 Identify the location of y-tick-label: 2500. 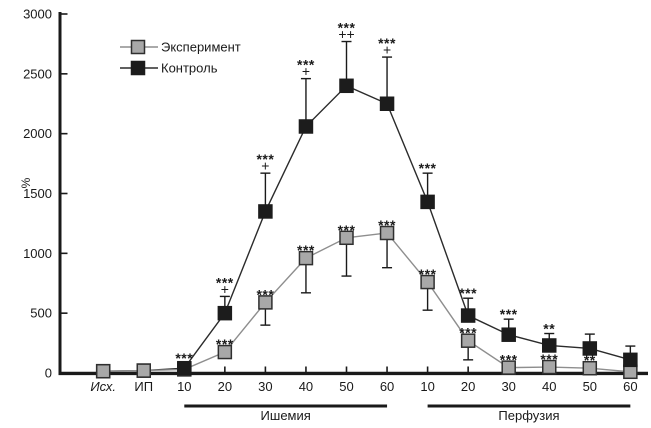
(37, 73).